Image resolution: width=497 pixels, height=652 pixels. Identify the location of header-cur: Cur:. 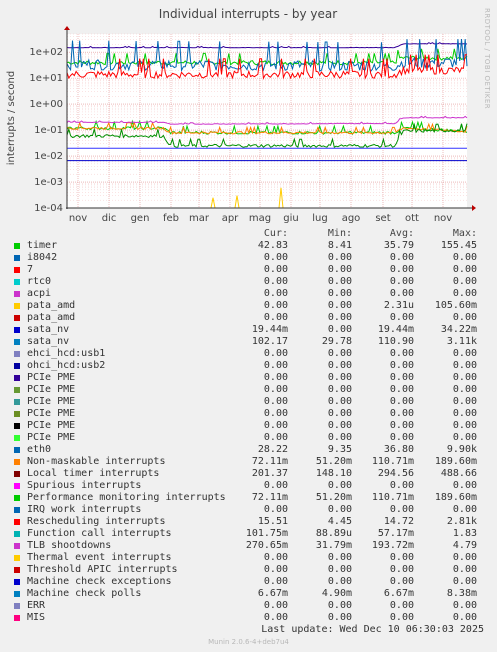
(275, 233).